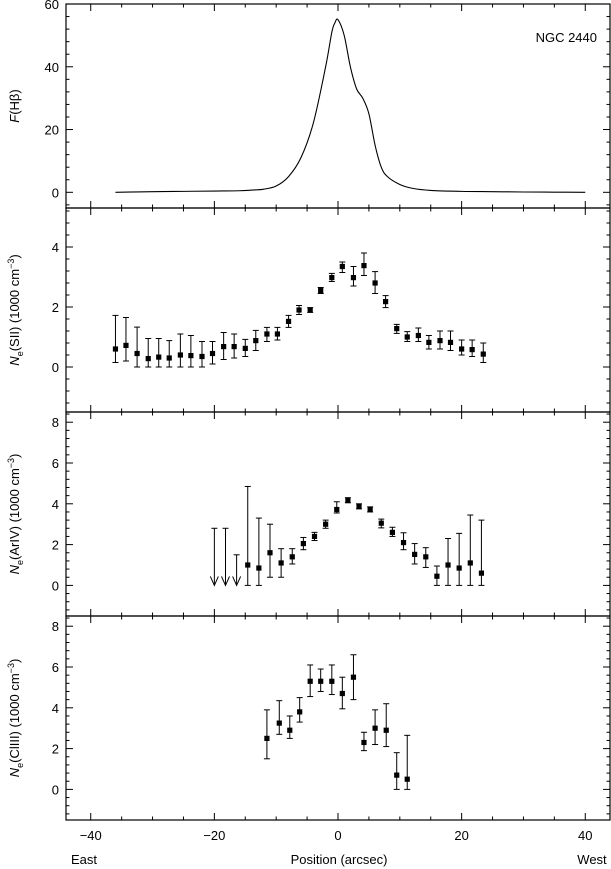 The width and height of the screenshot is (611, 869). Describe the element at coordinates (55, 247) in the screenshot. I see `y-tick-label: 4` at that location.